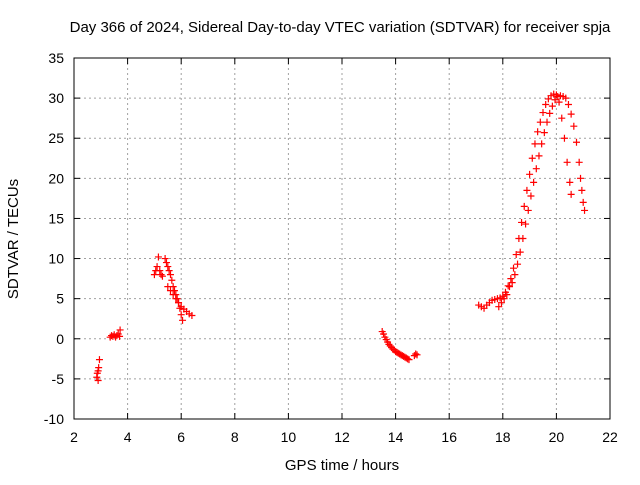 This screenshot has width=640, height=485. Describe the element at coordinates (13, 239) in the screenshot. I see `y-axis-label: SDTVAR / TECUs` at that location.